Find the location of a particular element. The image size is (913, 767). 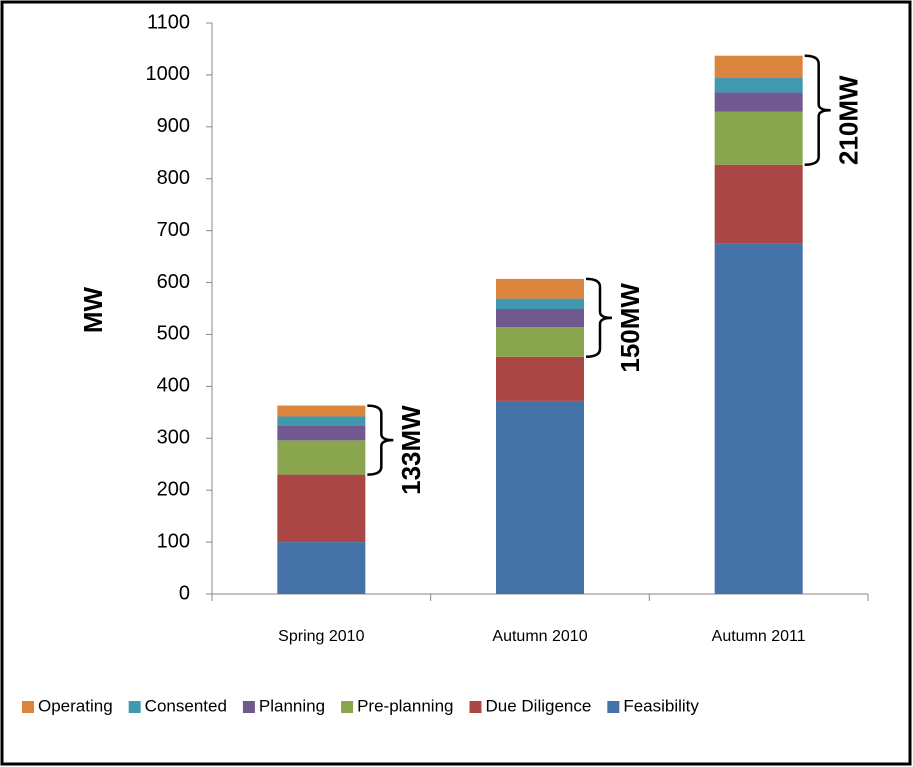

legend-label: Planning is located at coordinates (292, 705).